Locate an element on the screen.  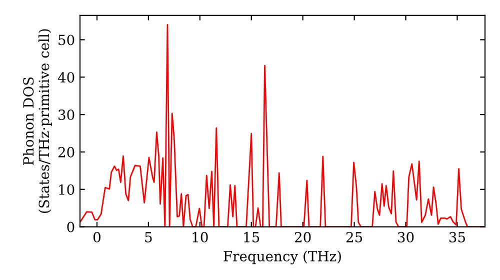
x-tick-label: 15 is located at coordinates (252, 237).